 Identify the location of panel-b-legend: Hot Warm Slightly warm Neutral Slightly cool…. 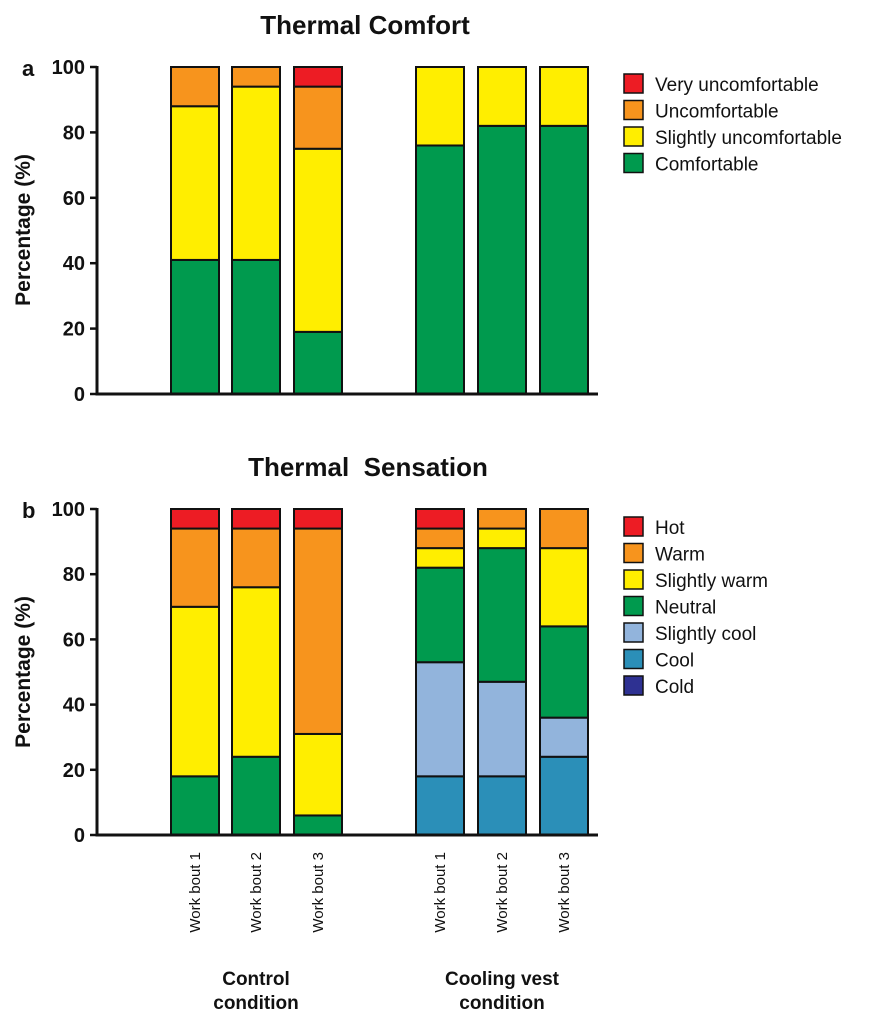
(695, 607).